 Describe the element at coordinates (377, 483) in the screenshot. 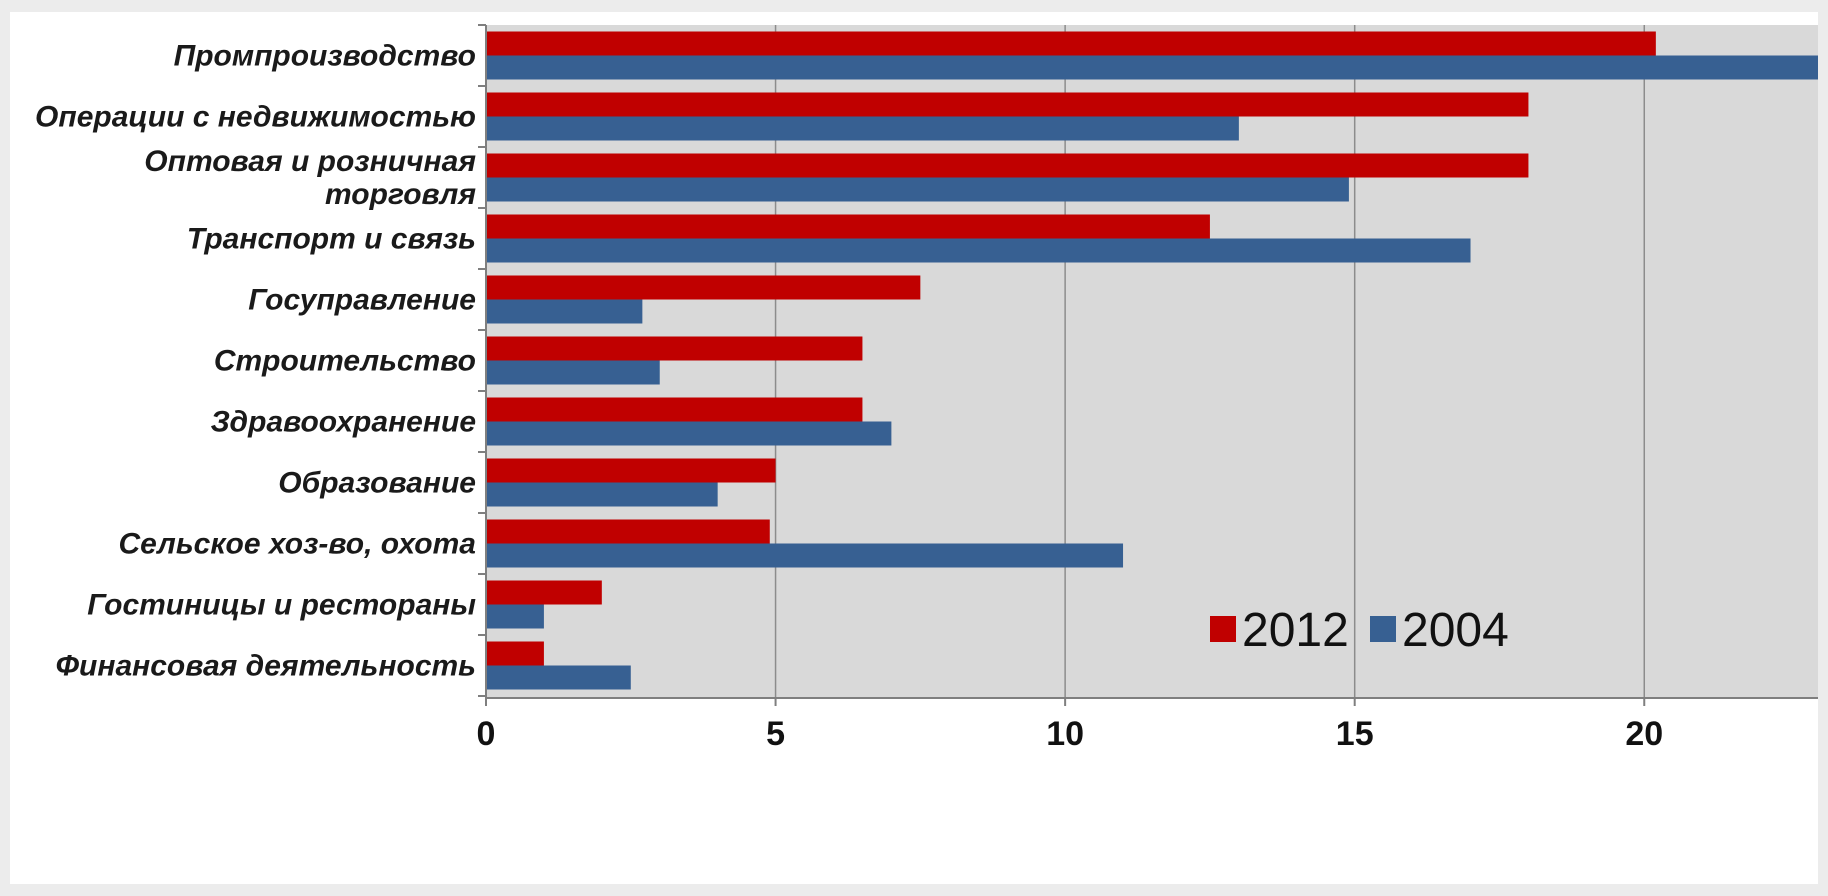

I see `category-label: Образование` at that location.